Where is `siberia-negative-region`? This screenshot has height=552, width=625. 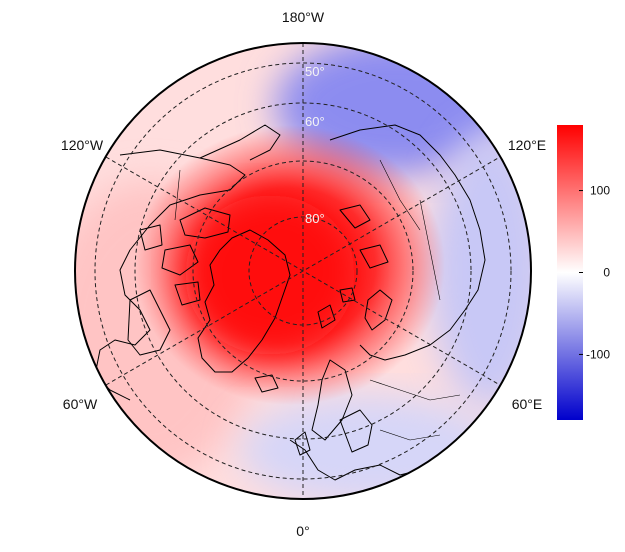
siberia-negative-region is located at coordinates (480, 270).